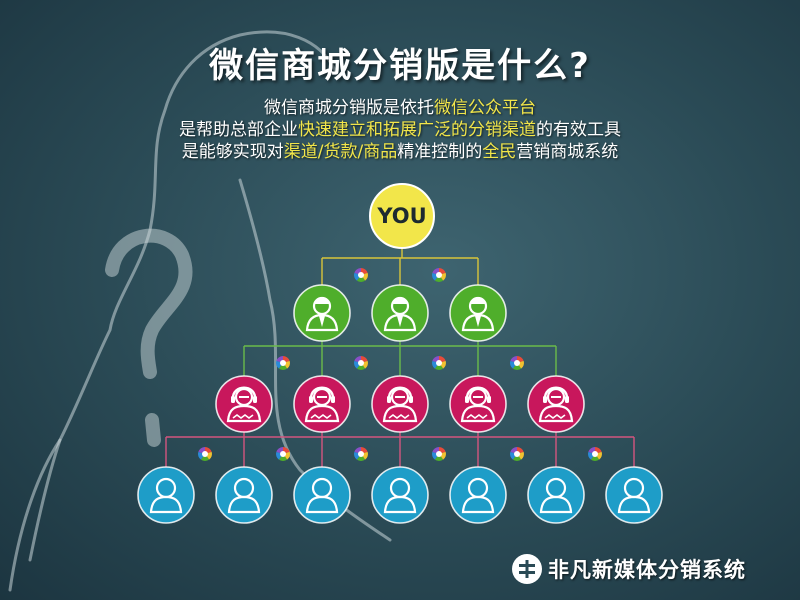 The height and width of the screenshot is (600, 800). I want to click on you-node: YOU, so click(402, 216).